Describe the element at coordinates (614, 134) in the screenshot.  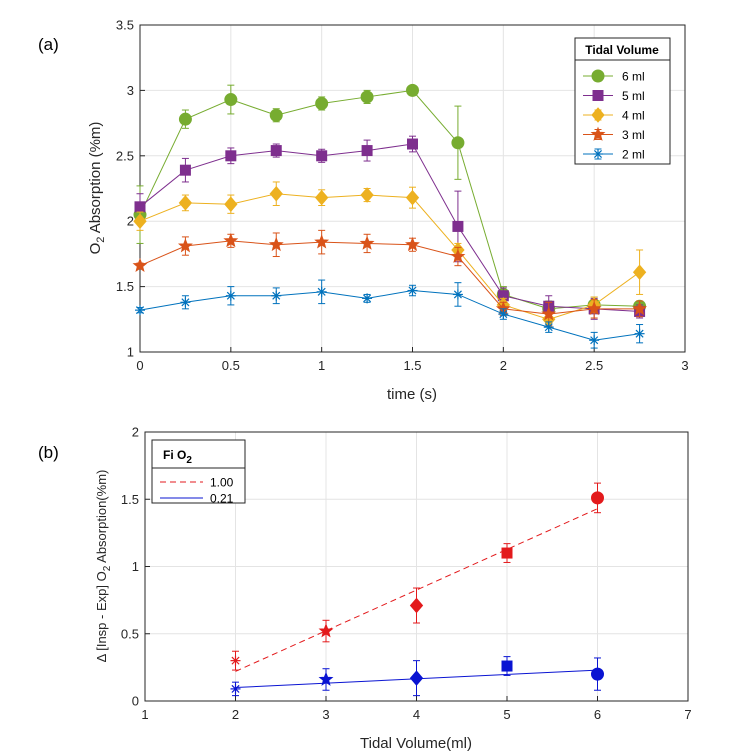
I see `panel-a-legend-item-3-ml: 3 ml` at that location.